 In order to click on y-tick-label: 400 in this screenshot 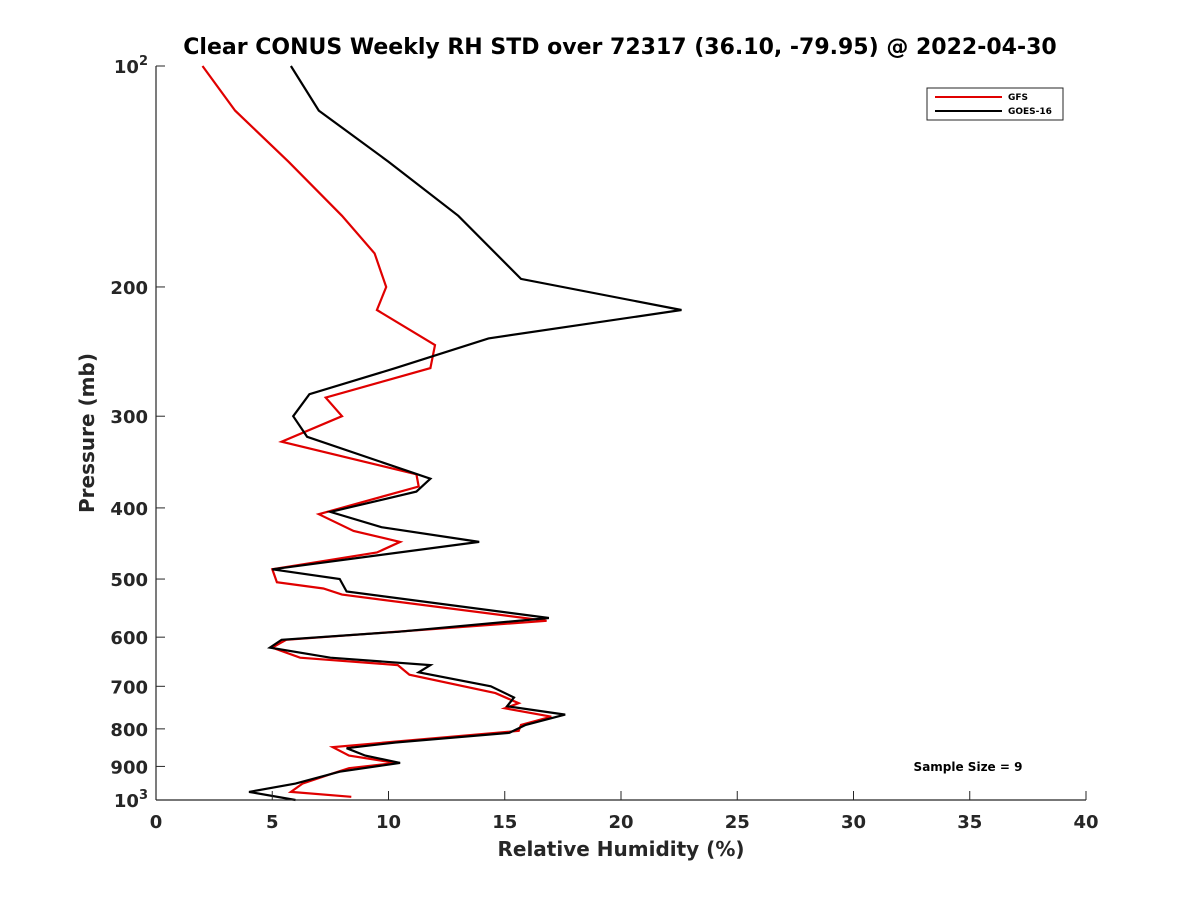, I will do `click(129, 509)`.